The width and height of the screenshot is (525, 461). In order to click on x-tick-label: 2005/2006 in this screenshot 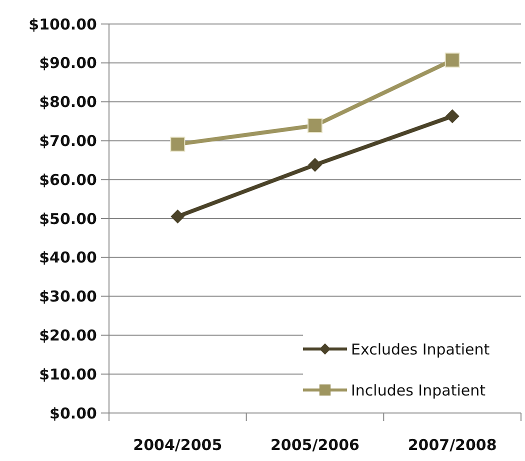, I will do `click(315, 445)`.